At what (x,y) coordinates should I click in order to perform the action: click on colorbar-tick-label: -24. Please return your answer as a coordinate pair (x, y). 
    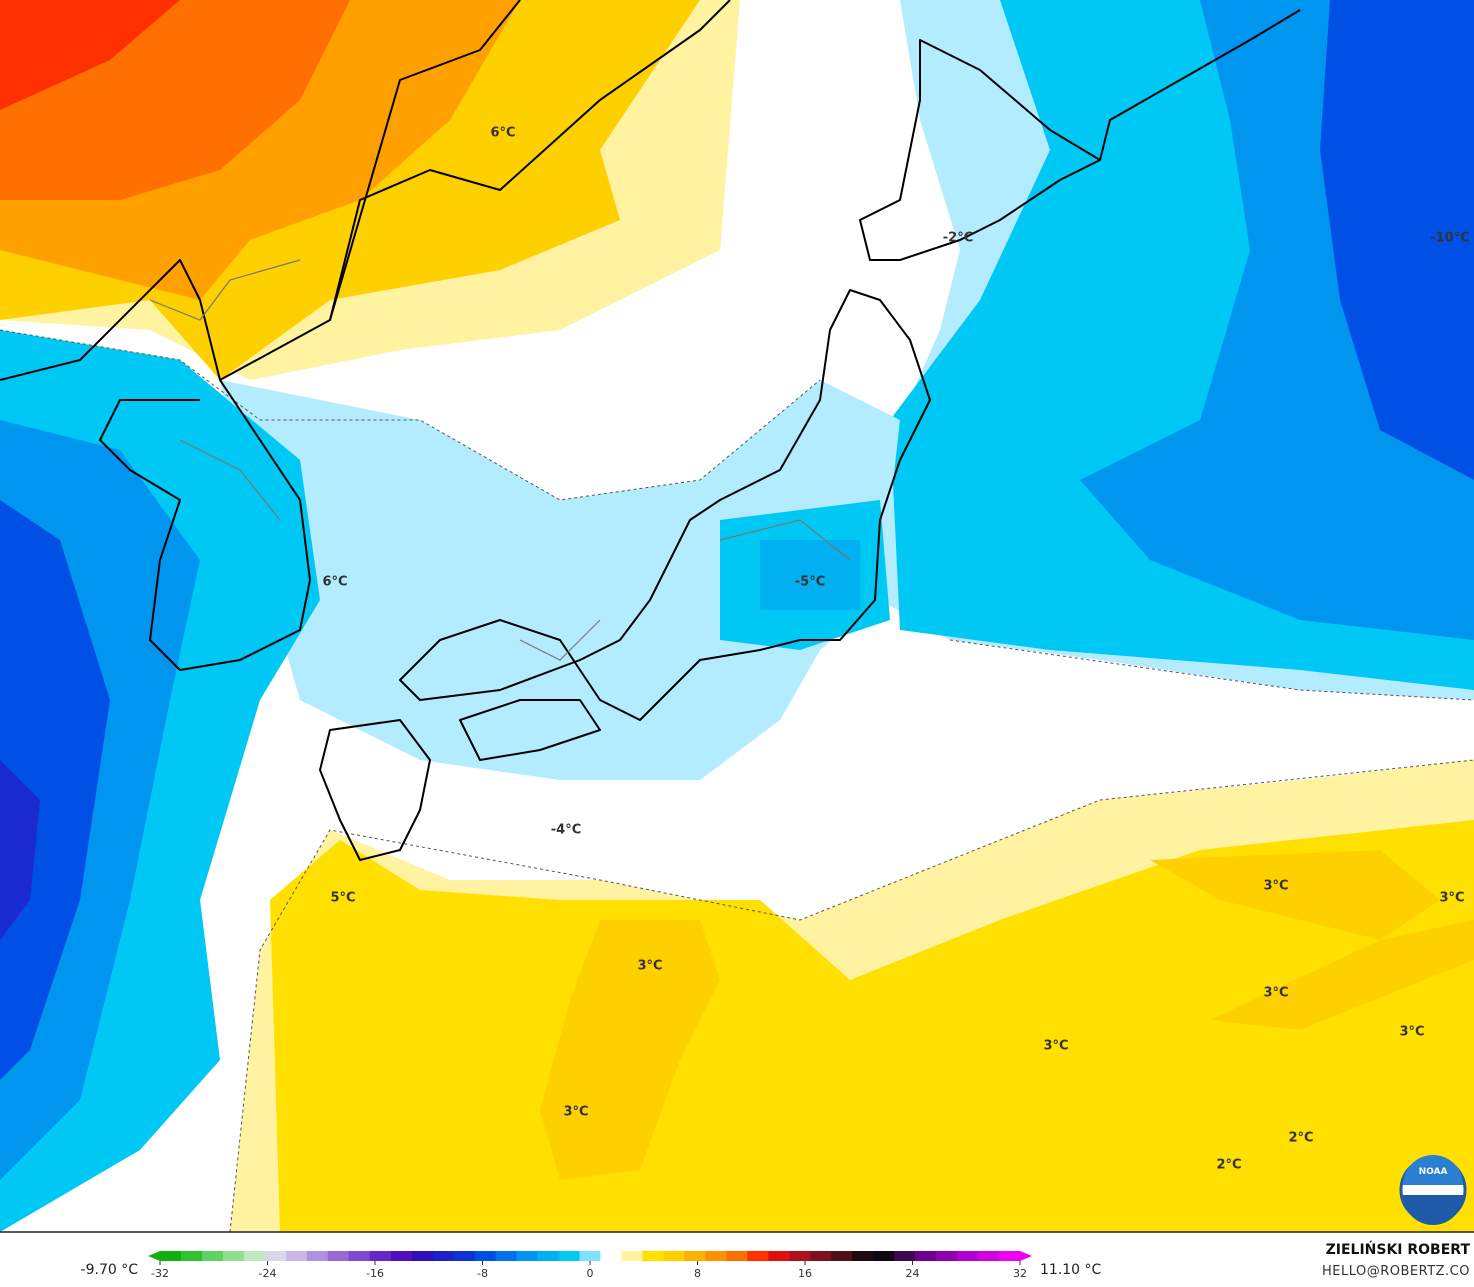
    Looking at the image, I should click on (268, 1273).